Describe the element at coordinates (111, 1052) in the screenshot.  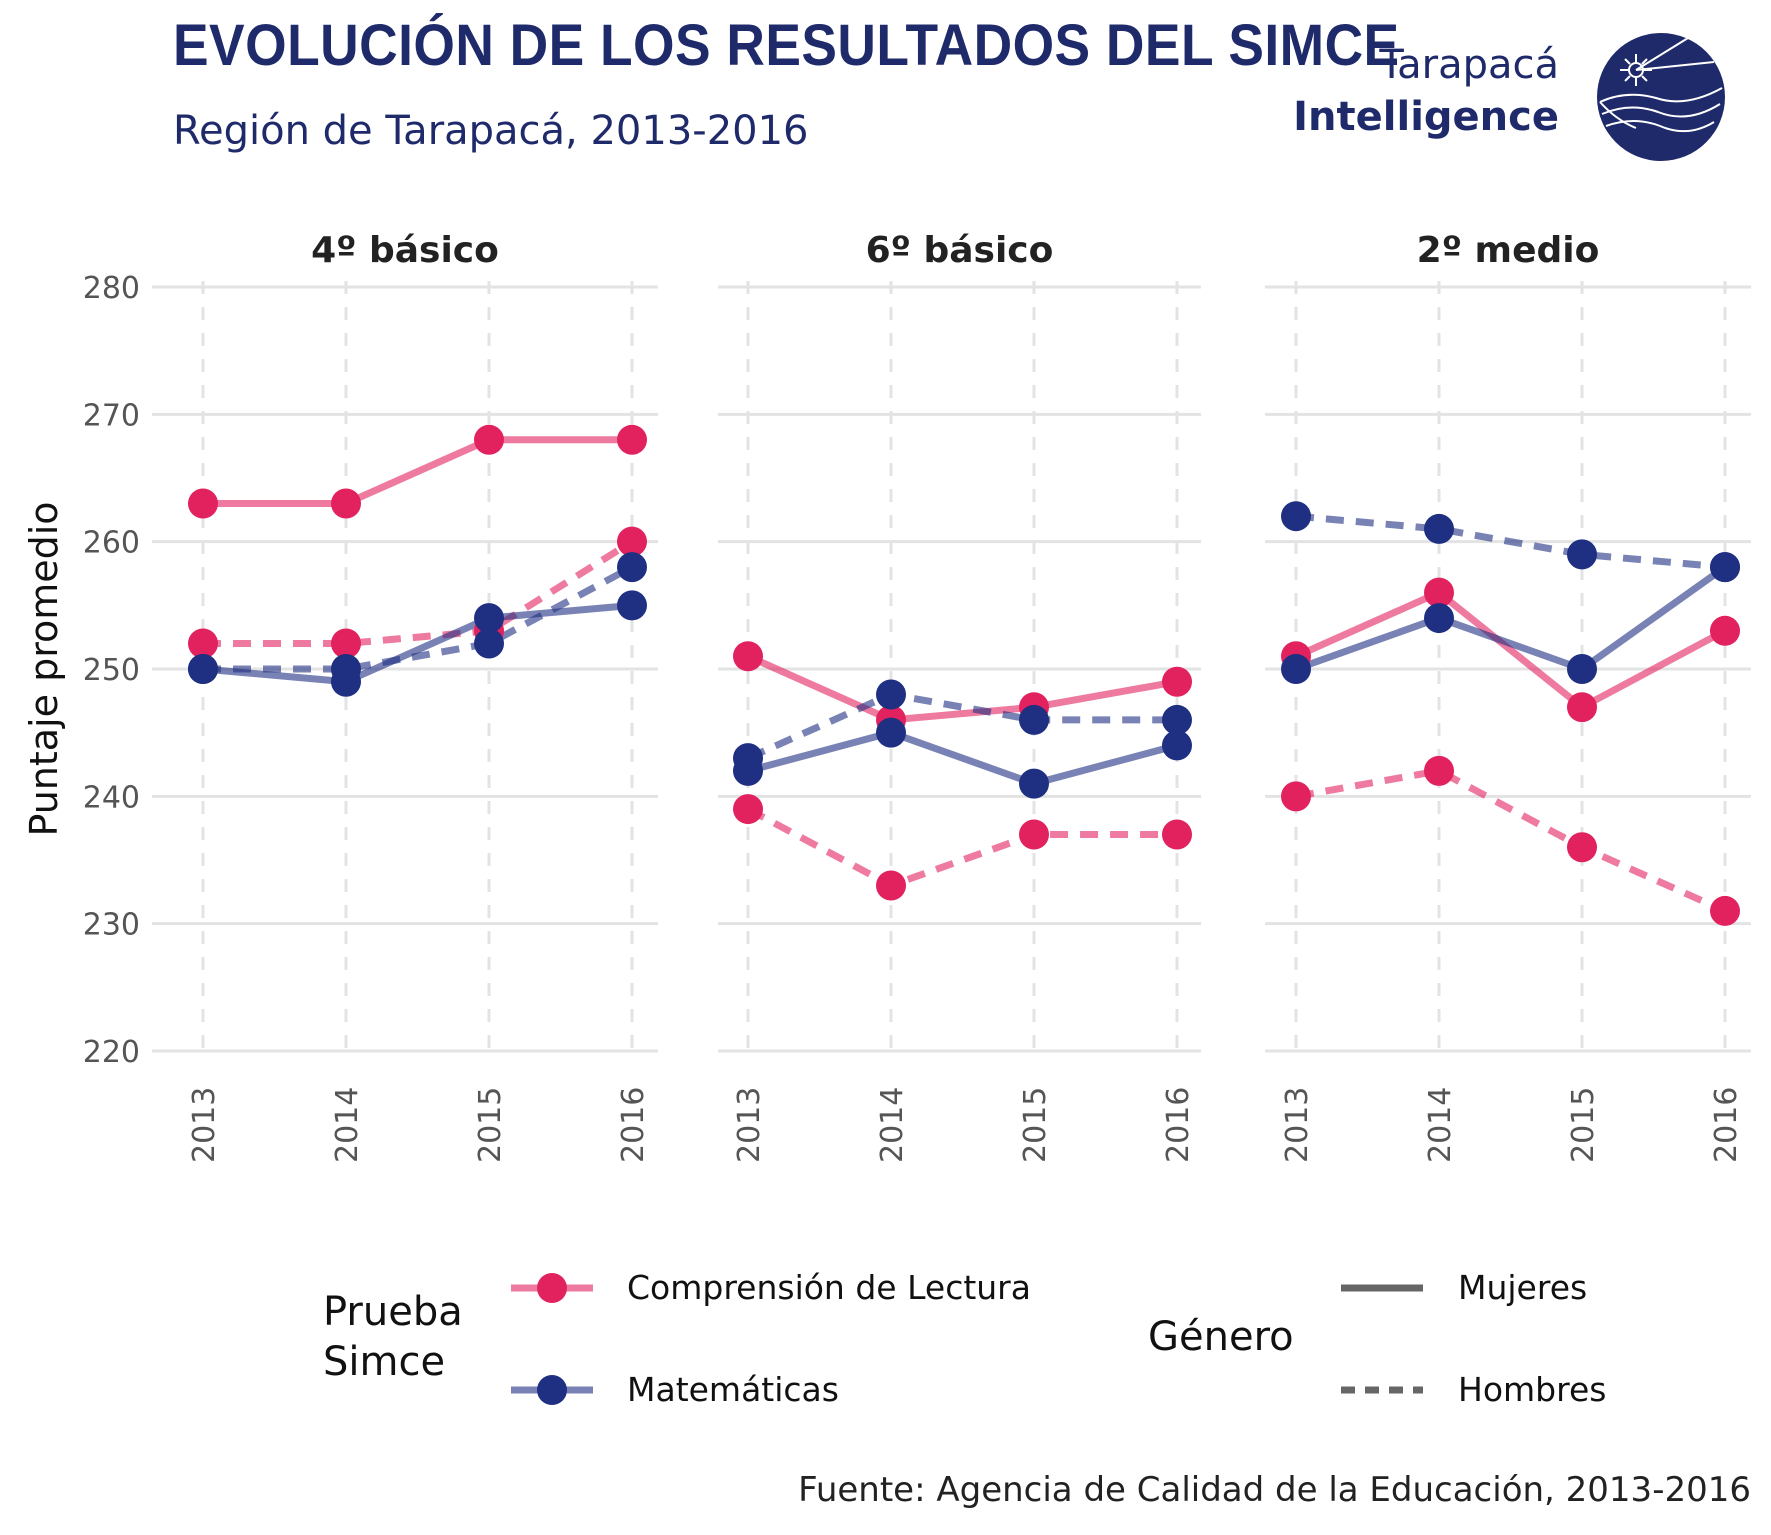
I see `y-tick-label: 220` at that location.